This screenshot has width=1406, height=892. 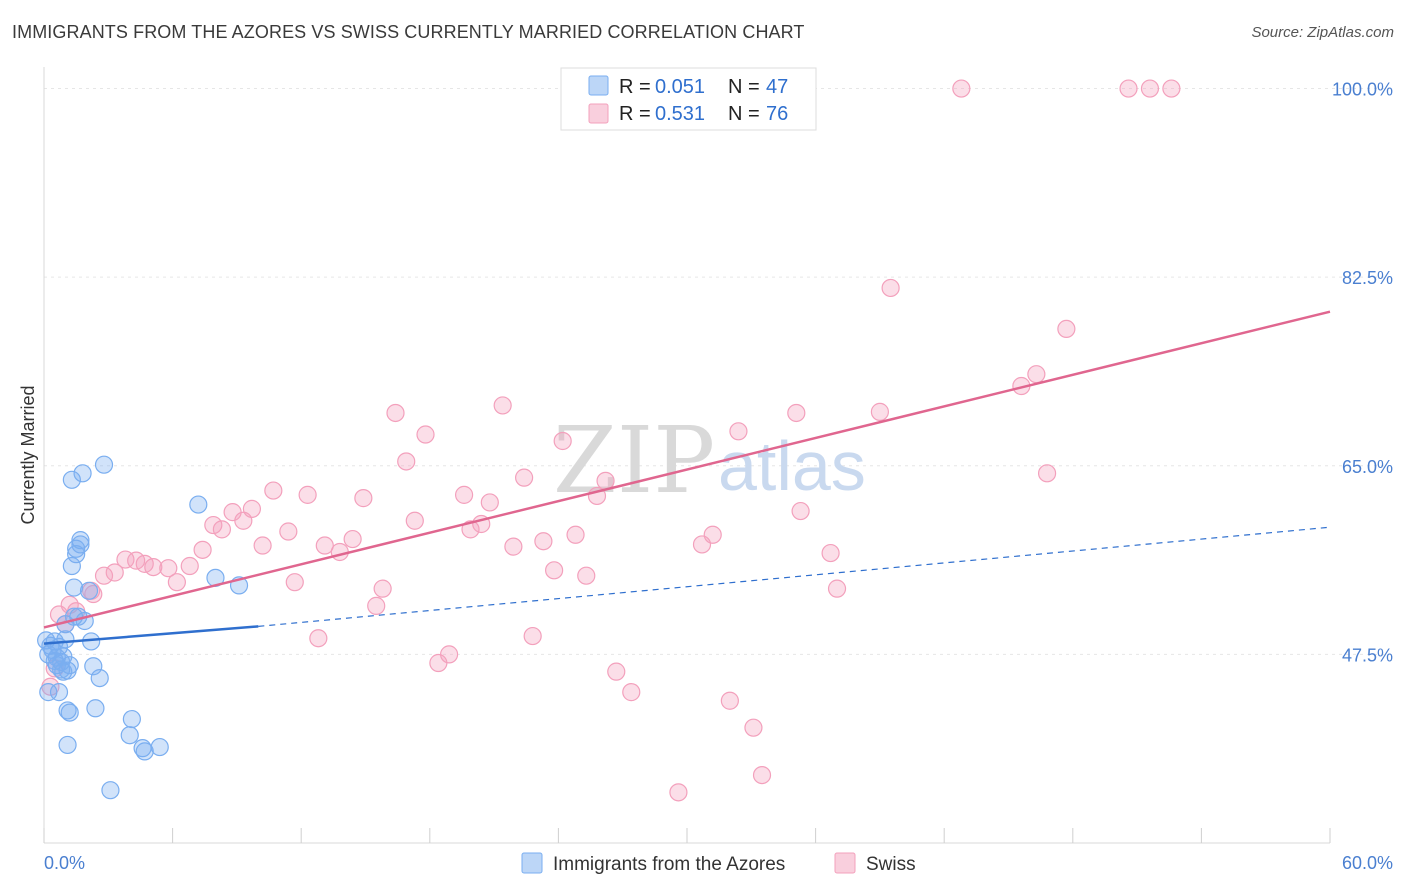 I want to click on bottom-legend-label-swiss: Swiss, so click(x=891, y=864).